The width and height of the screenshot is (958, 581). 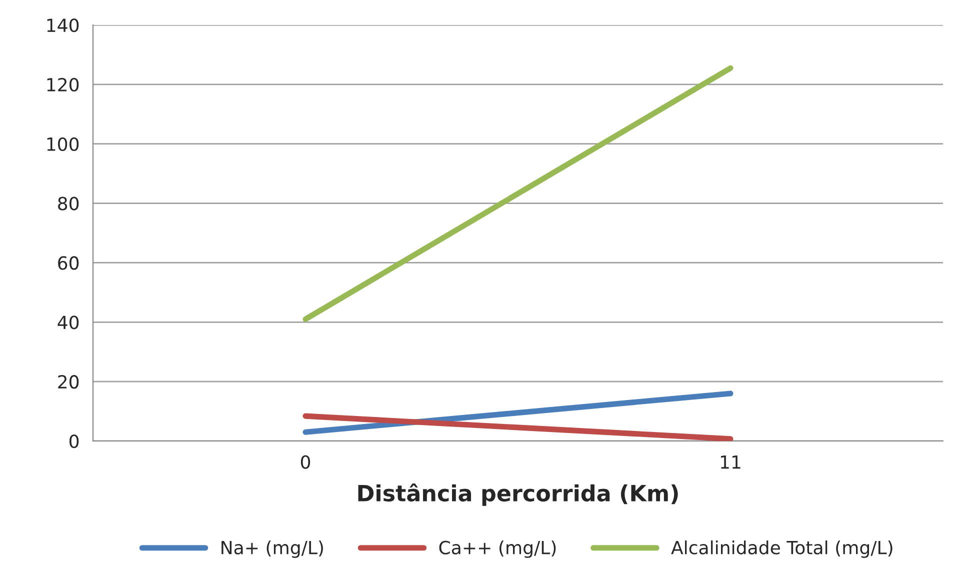 What do you see at coordinates (74, 441) in the screenshot?
I see `y-tick-label: 0` at bounding box center [74, 441].